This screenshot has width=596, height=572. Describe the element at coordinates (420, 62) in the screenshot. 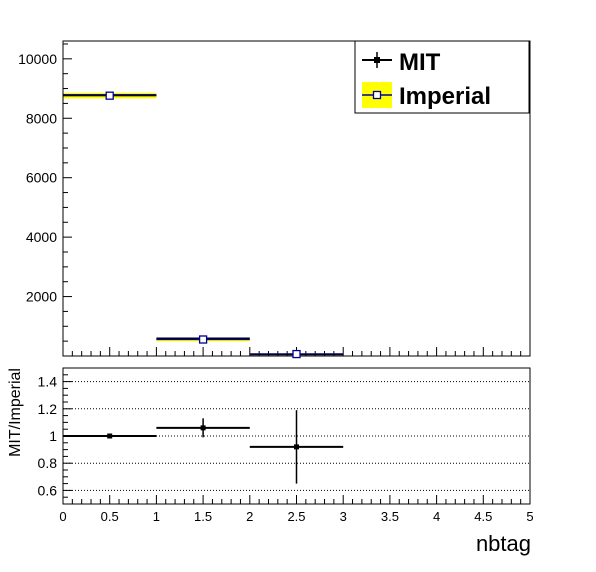

I see `legend-mit-label: MIT` at that location.